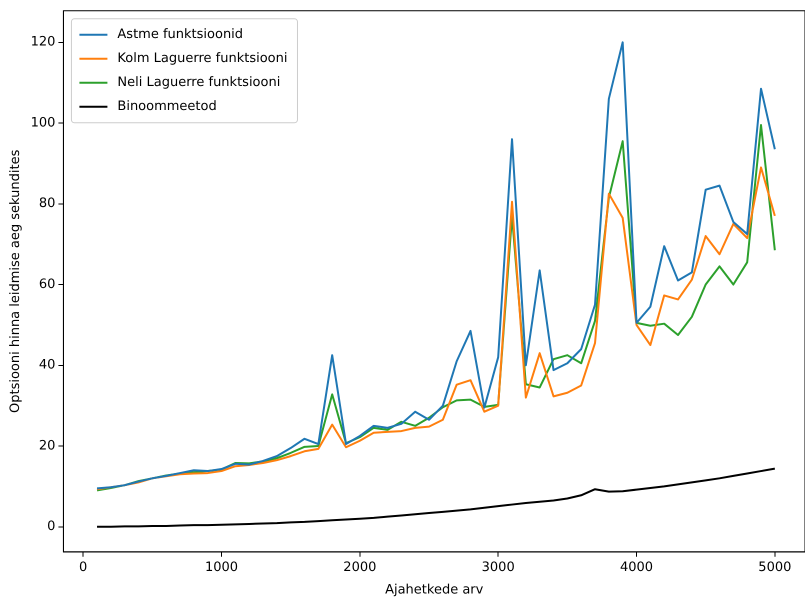  What do you see at coordinates (43, 42) in the screenshot?
I see `y-tick-label: 120` at bounding box center [43, 42].